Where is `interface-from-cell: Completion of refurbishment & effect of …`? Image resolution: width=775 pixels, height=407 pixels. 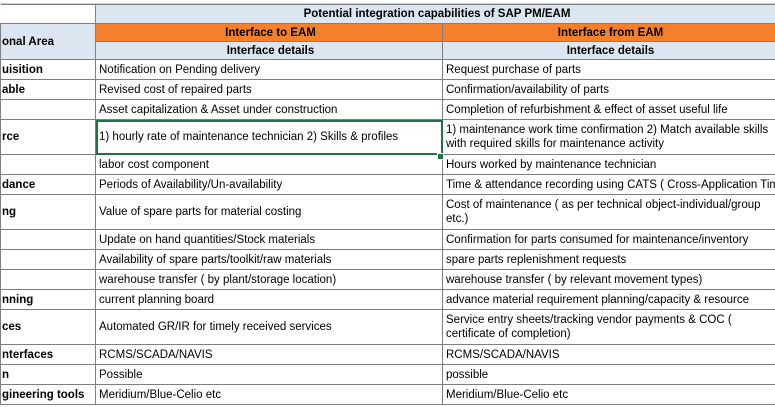 interface-from-cell: Completion of refurbishment & effect of … is located at coordinates (608, 109).